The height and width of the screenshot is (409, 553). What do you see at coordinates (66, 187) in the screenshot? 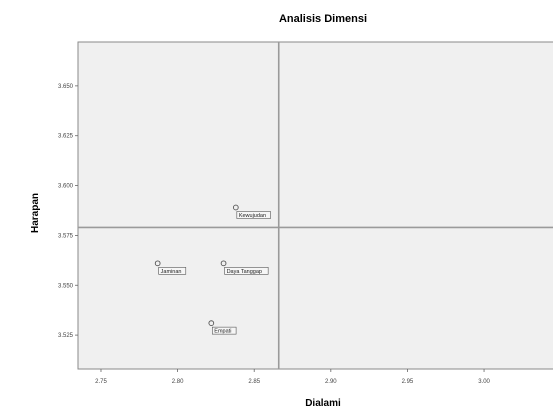
I see `y-tick-label: 3.600` at bounding box center [66, 187].